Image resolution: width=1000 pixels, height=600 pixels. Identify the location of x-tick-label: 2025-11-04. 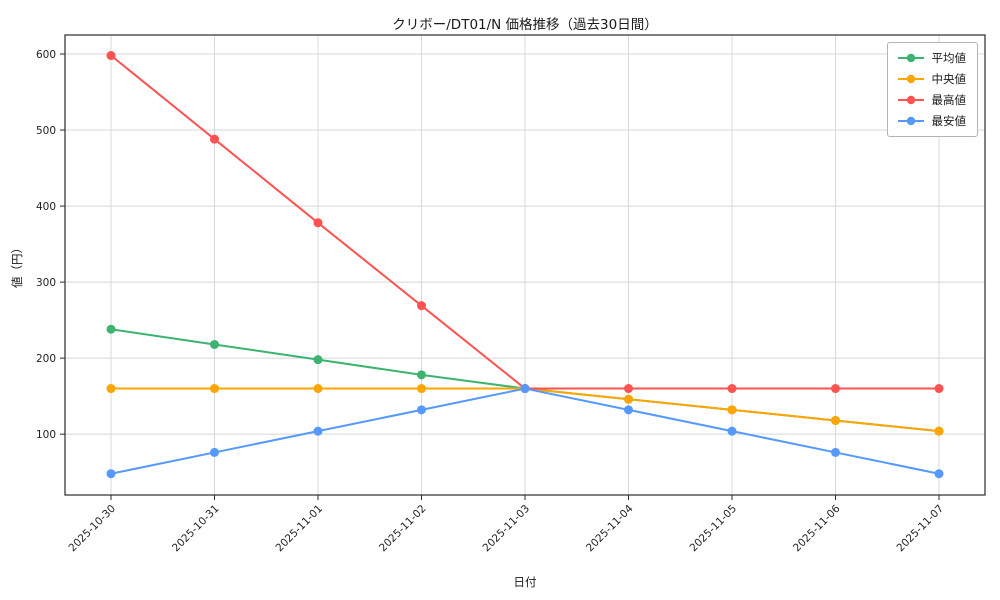
(610, 528).